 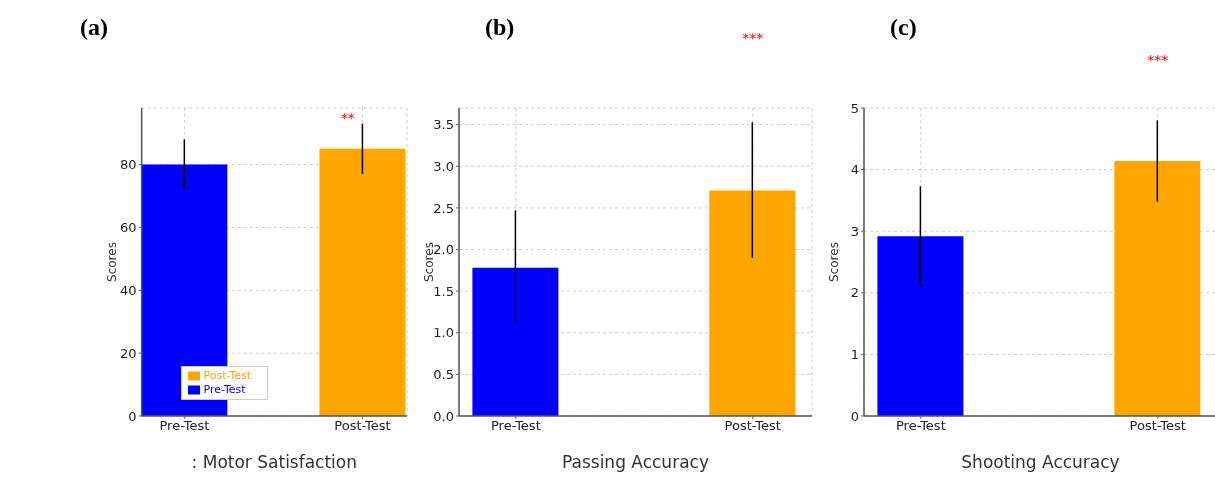 What do you see at coordinates (443, 333) in the screenshot?
I see `y-tick-label: 1.0` at bounding box center [443, 333].